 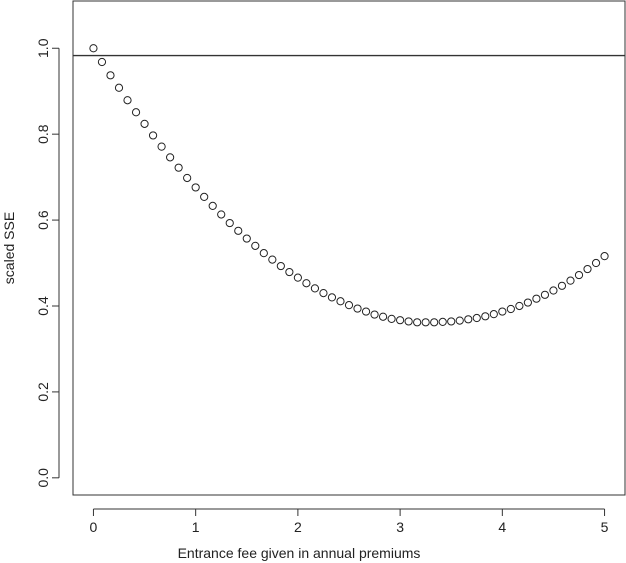 What do you see at coordinates (400, 527) in the screenshot?
I see `x-tick-label: 3` at bounding box center [400, 527].